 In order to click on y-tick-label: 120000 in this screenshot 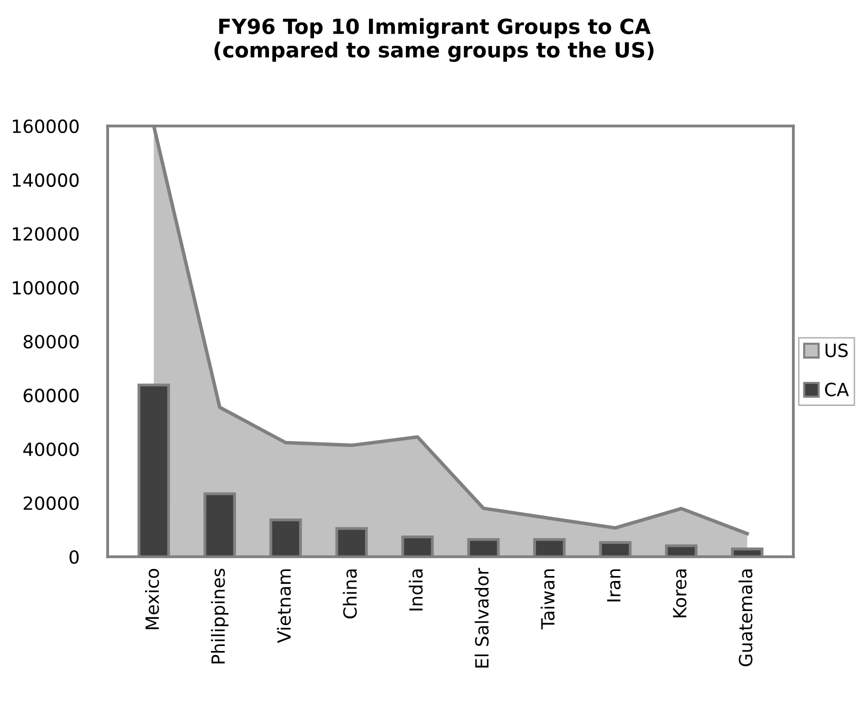, I will do `click(45, 234)`.